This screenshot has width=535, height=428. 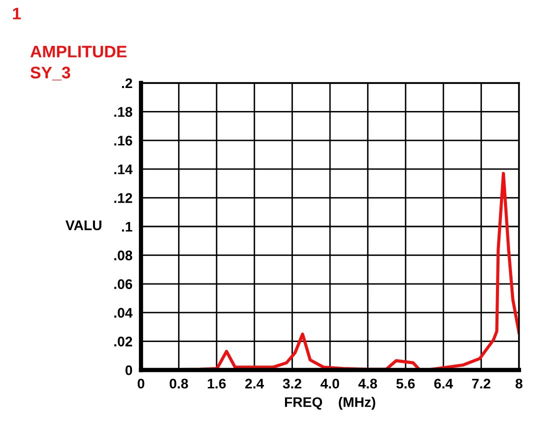 I want to click on chart-title: AMPLITUDE, so click(x=78, y=52).